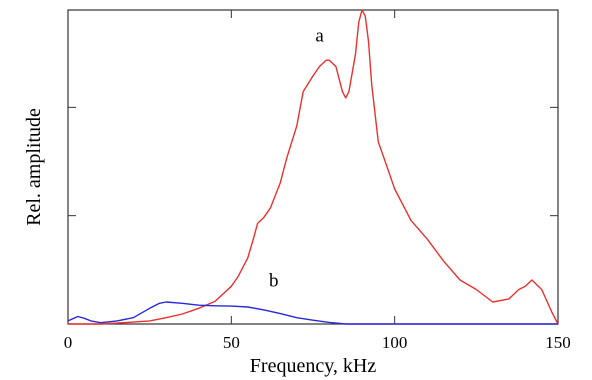 The height and width of the screenshot is (380, 592). What do you see at coordinates (231, 342) in the screenshot?
I see `x-tick-label: 50` at bounding box center [231, 342].